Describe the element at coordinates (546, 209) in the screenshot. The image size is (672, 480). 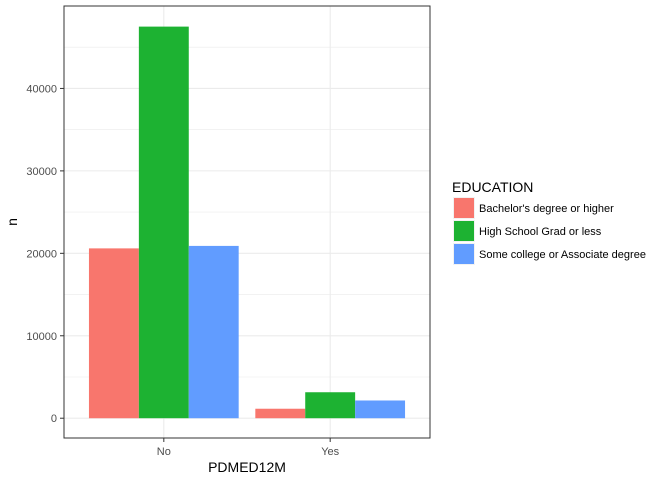
I see `legend-label: Bachelor's degree or higher` at that location.